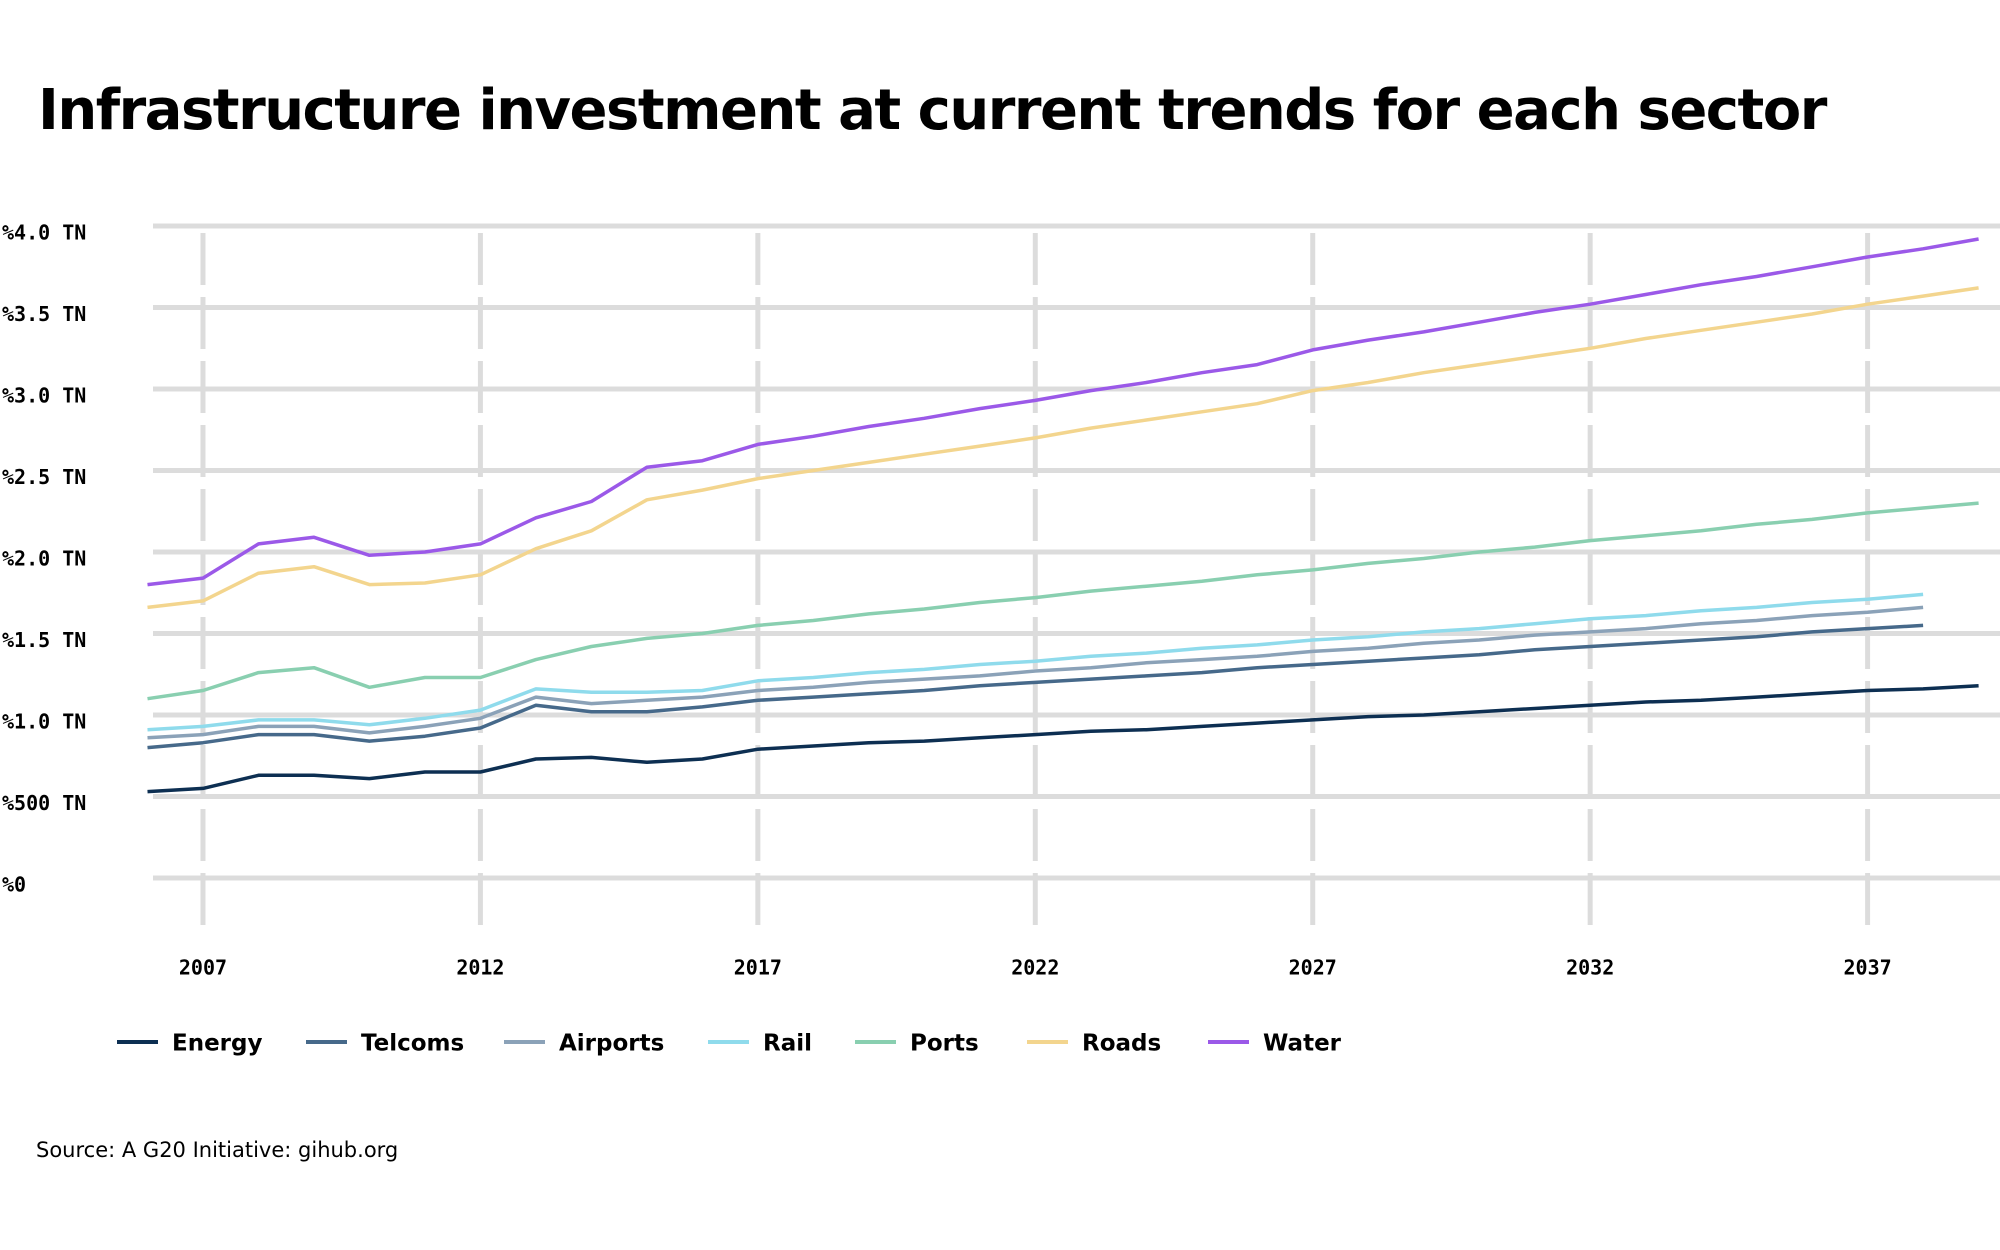 The image size is (2000, 1250). Describe the element at coordinates (14, 885) in the screenshot. I see `y-tick-label: %0` at that location.